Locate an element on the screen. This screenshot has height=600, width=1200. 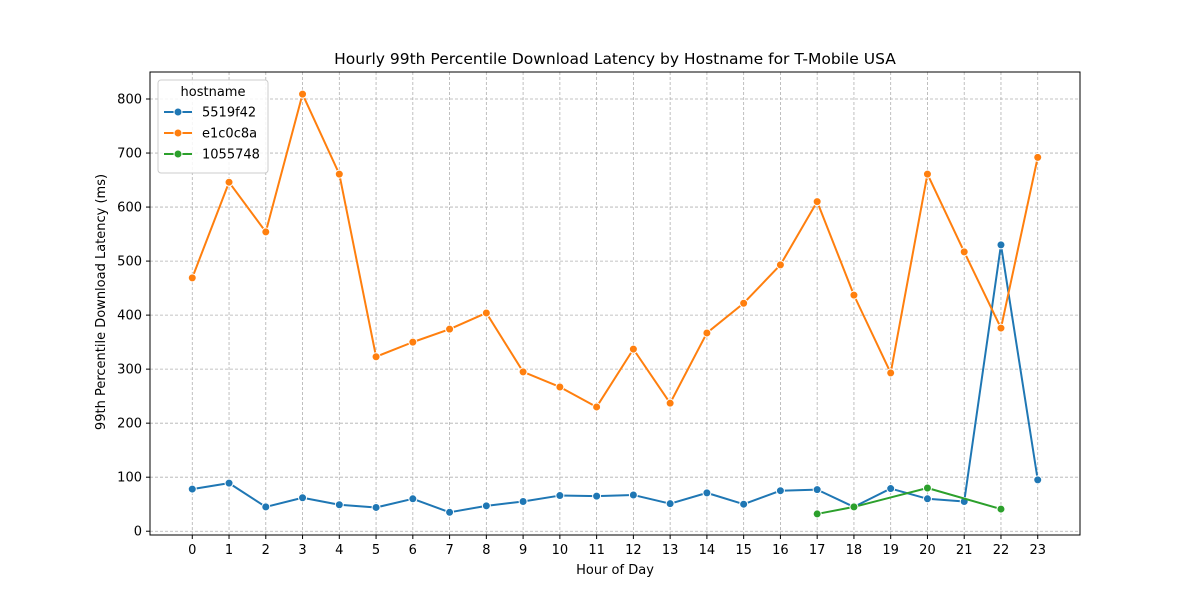
series-line is located at coordinates (909, 501).